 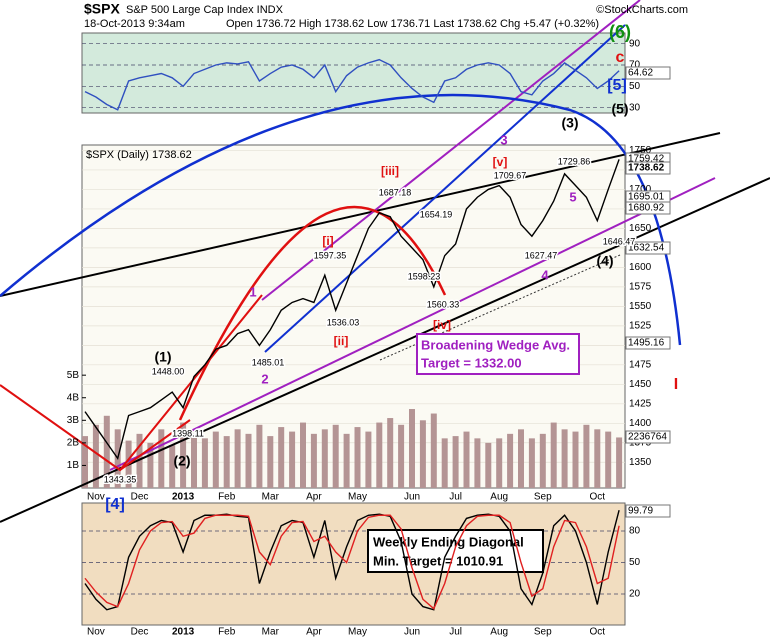 I want to click on x-tick-label: Mar, so click(x=271, y=497).